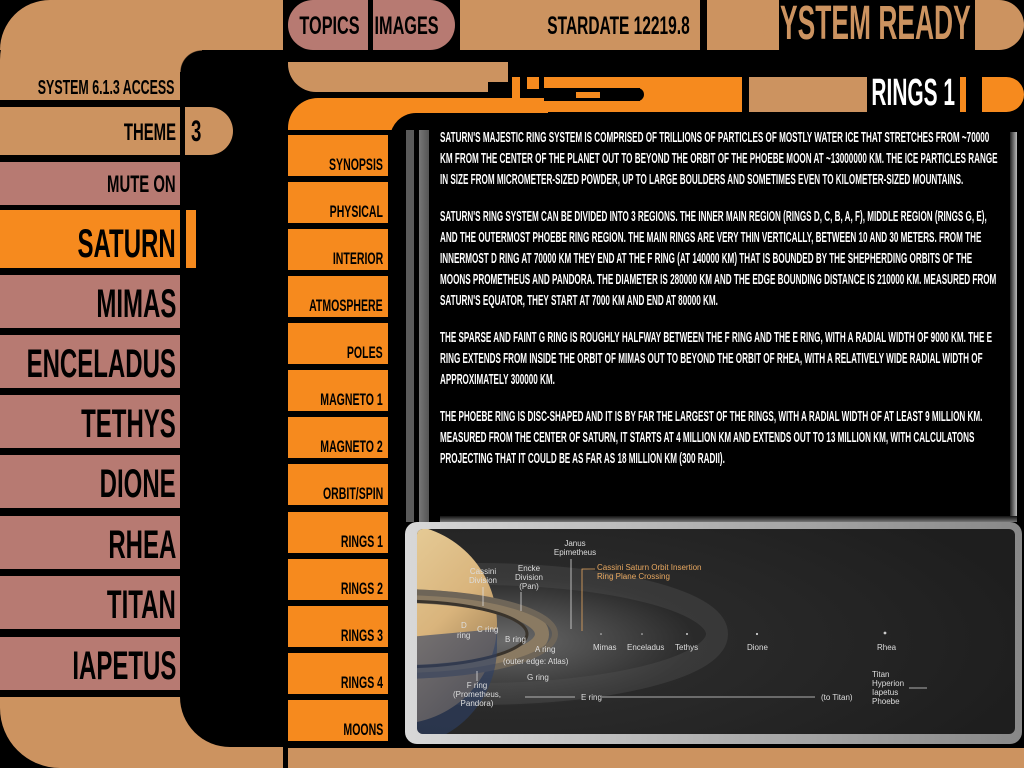  What do you see at coordinates (338, 532) in the screenshot?
I see `topic-rings-1: RINGS 1` at bounding box center [338, 532].